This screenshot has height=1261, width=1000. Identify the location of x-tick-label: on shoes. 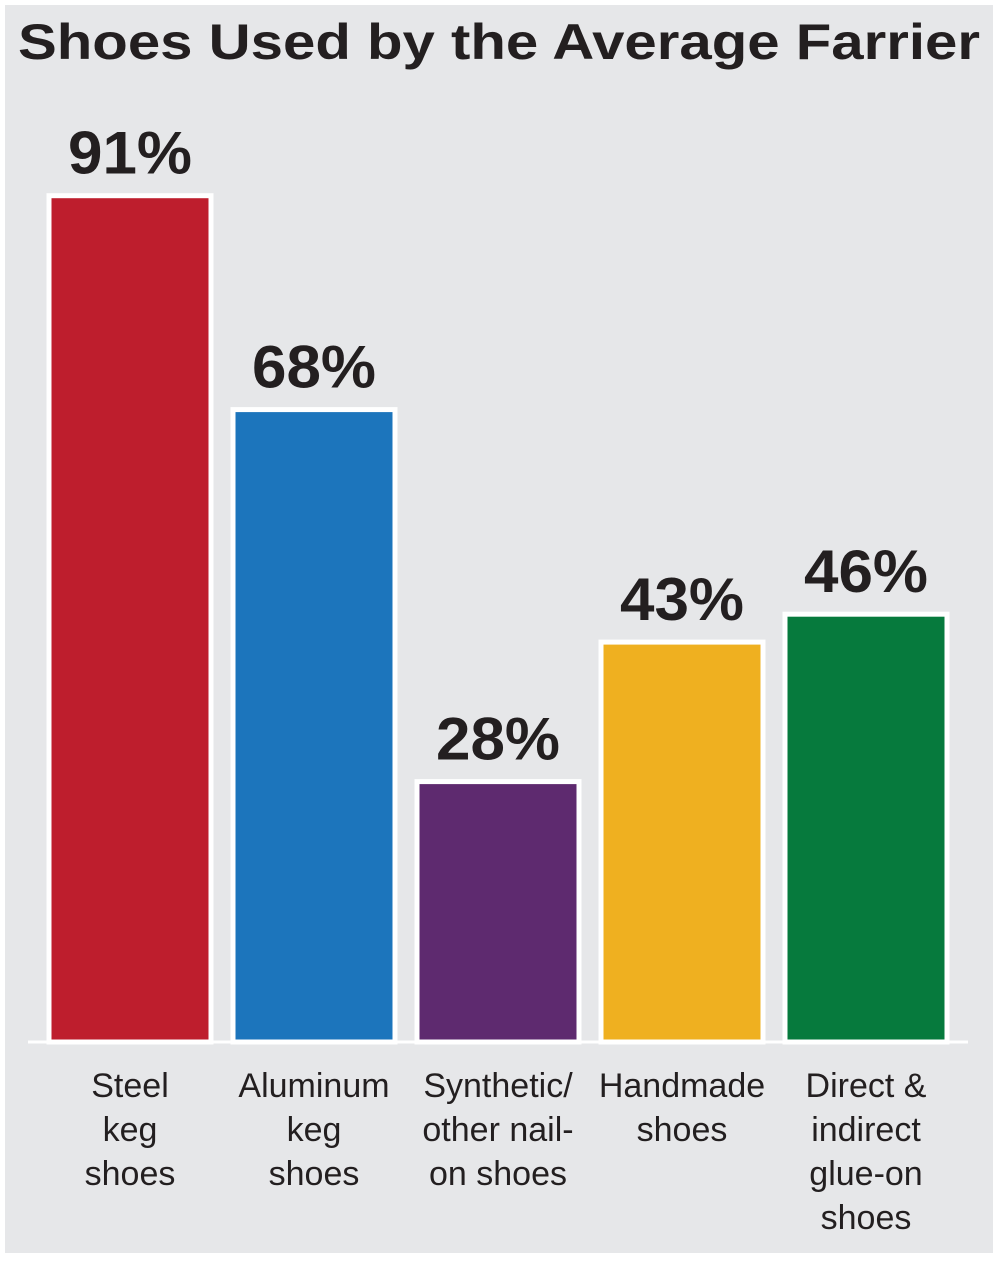
(498, 1174).